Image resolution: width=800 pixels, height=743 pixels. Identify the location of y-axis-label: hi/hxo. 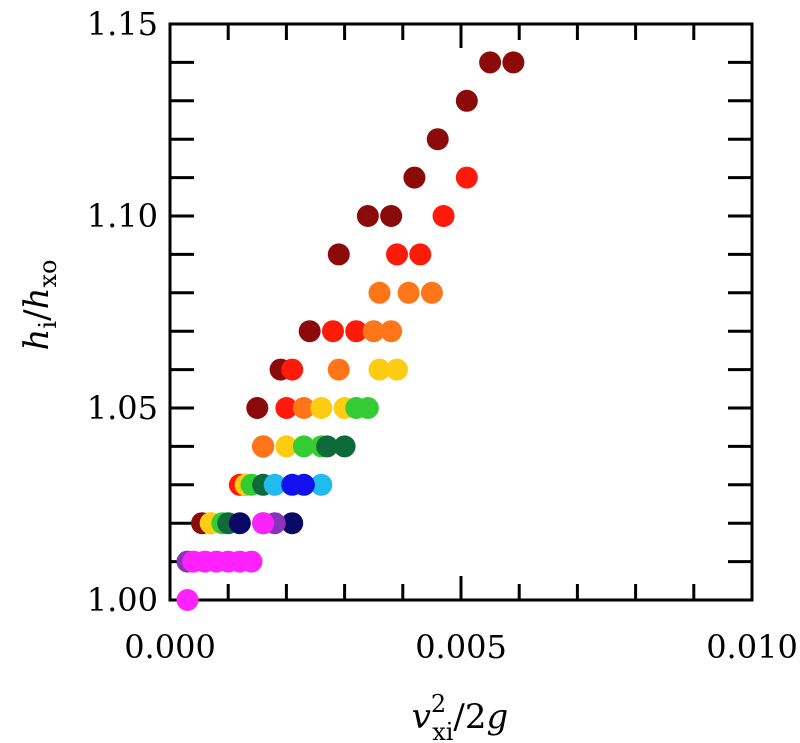
(39, 305).